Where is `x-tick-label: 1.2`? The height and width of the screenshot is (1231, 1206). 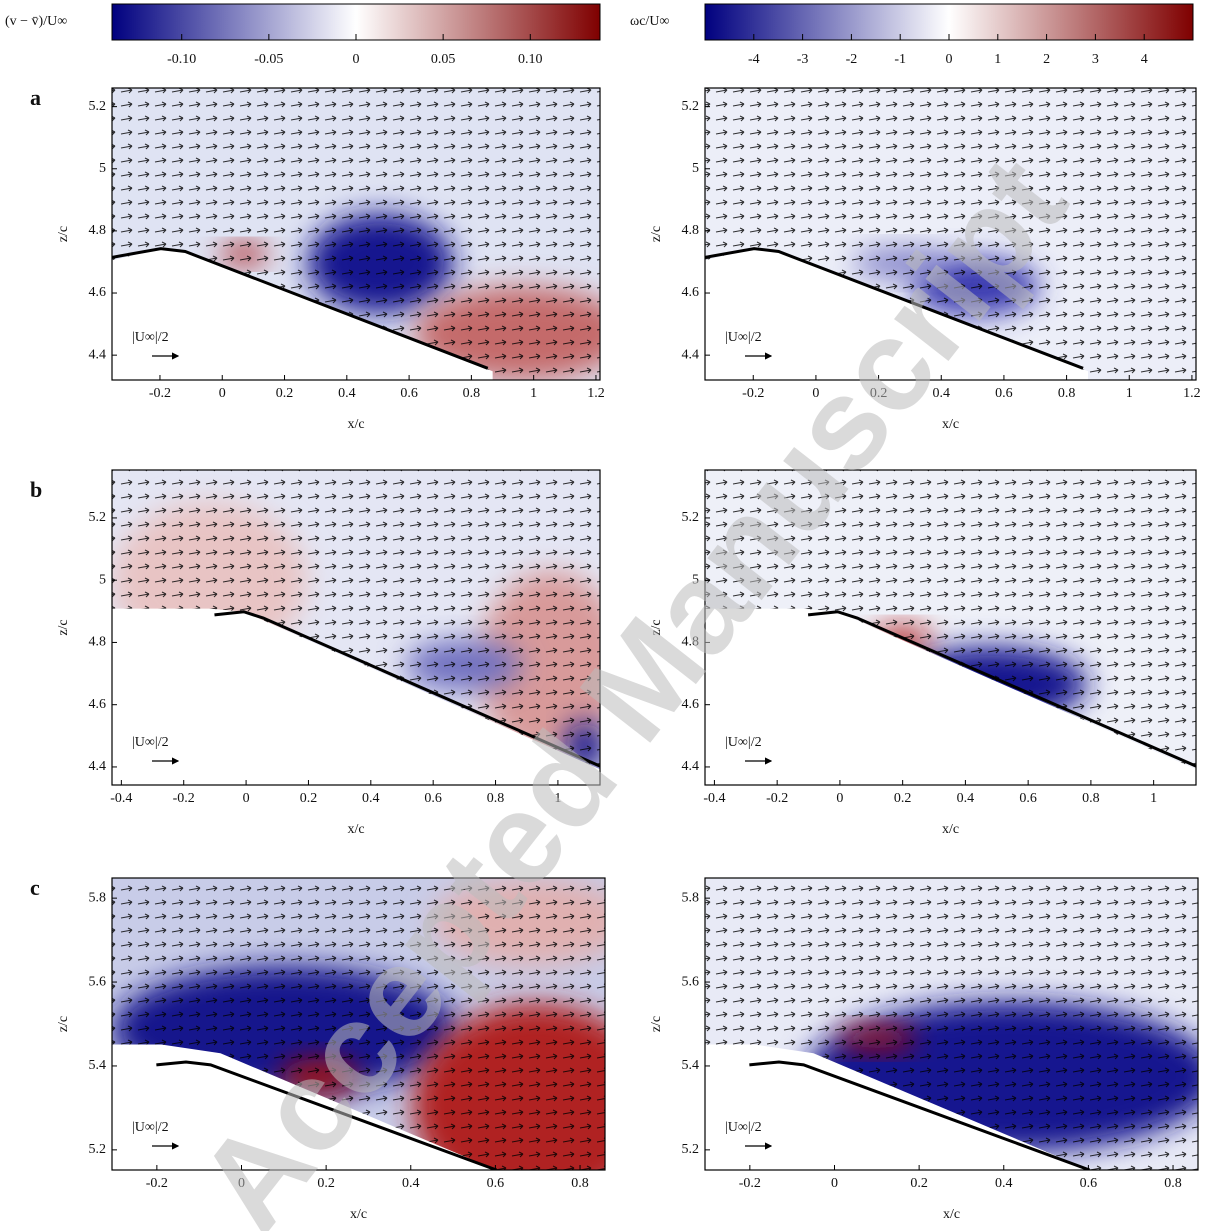
x-tick-label: 1.2 is located at coordinates (1192, 393).